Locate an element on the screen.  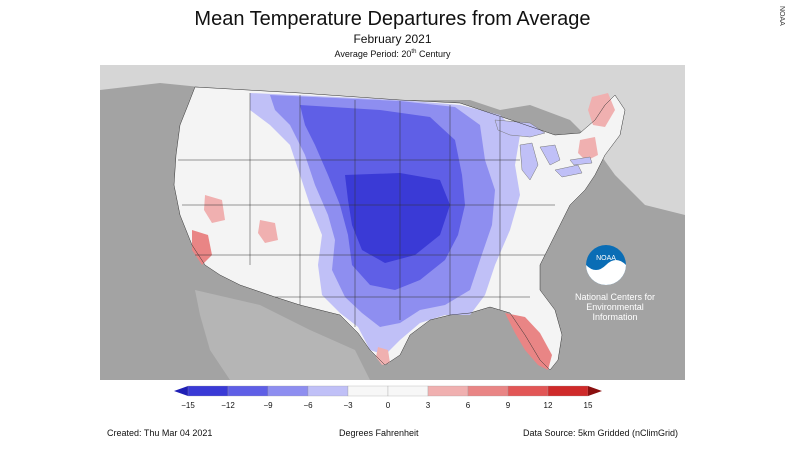
legend-arrow-high is located at coordinates (595, 391).